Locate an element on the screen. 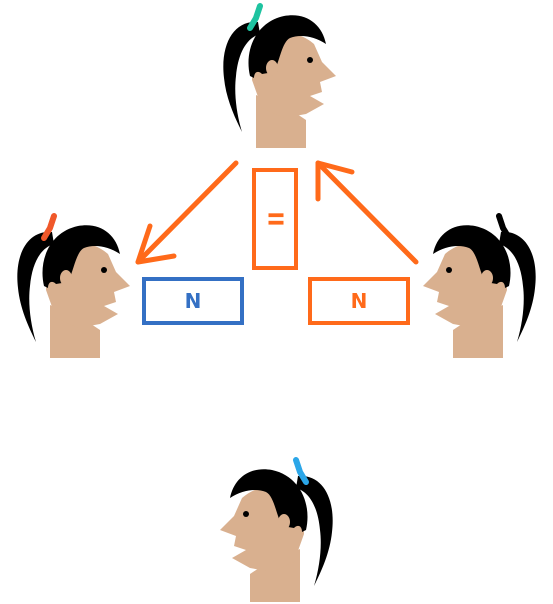 The image size is (553, 604). card-top: II is located at coordinates (275, 219).